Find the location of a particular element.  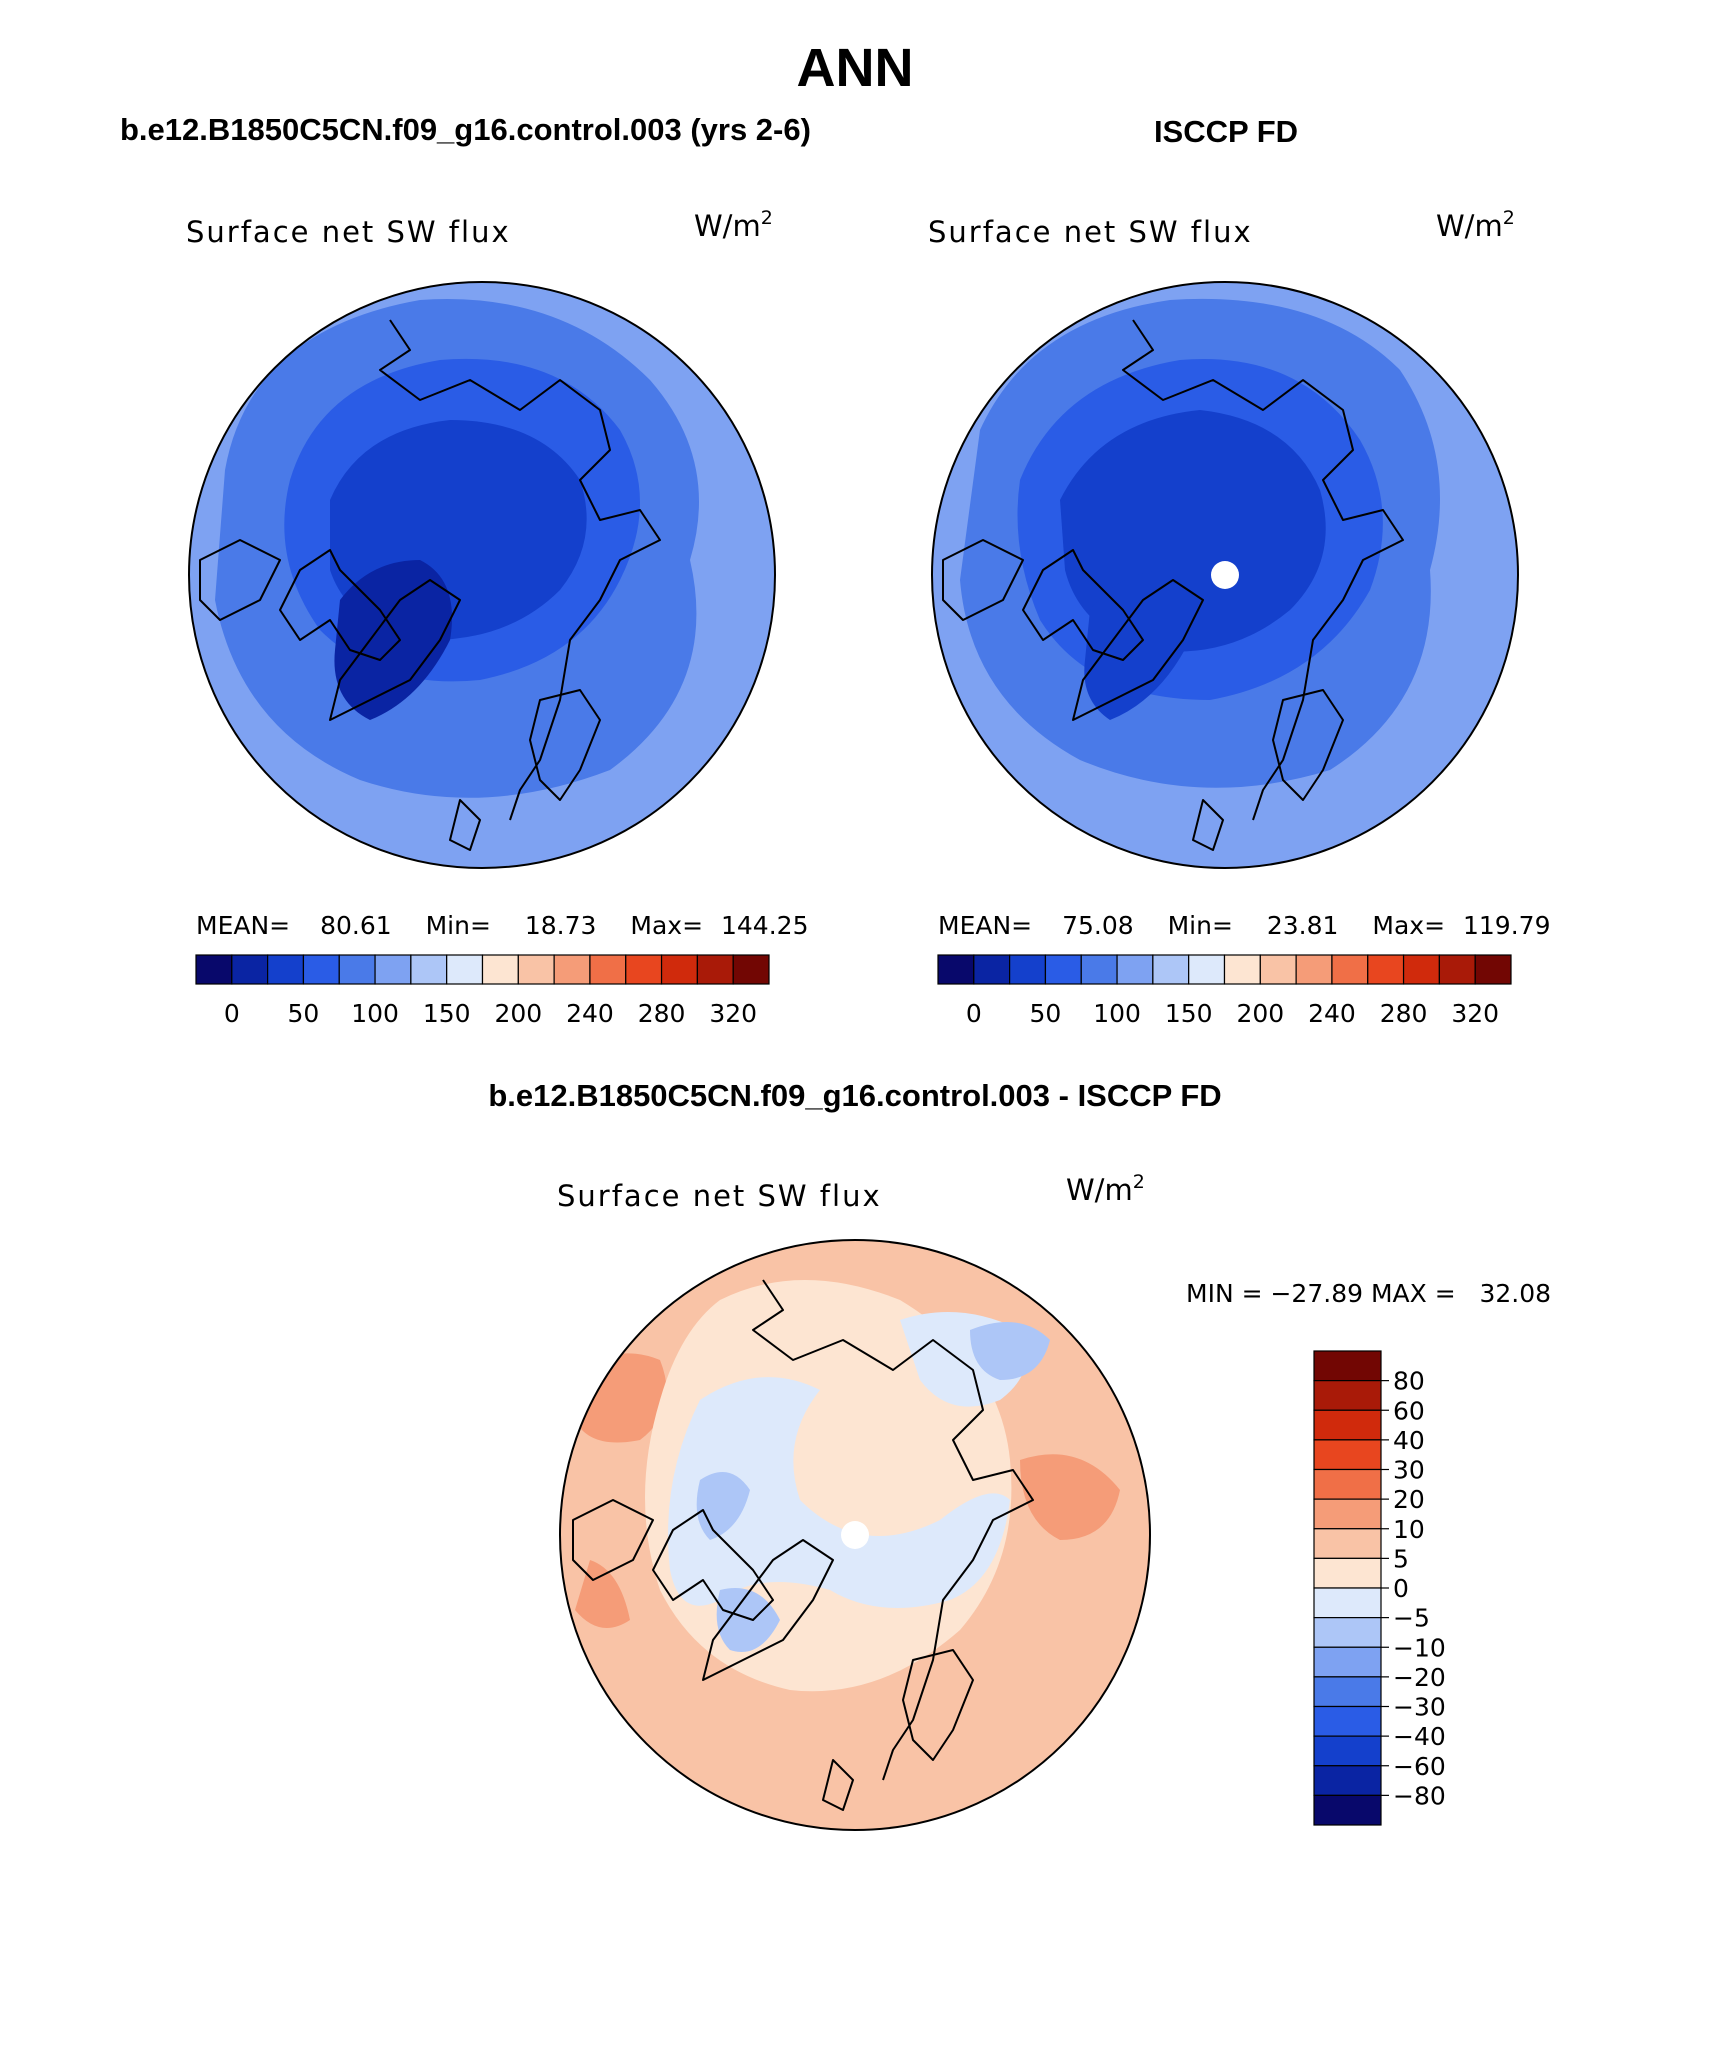

colorbar-difference-tick-label: −5 is located at coordinates (1411, 1618).